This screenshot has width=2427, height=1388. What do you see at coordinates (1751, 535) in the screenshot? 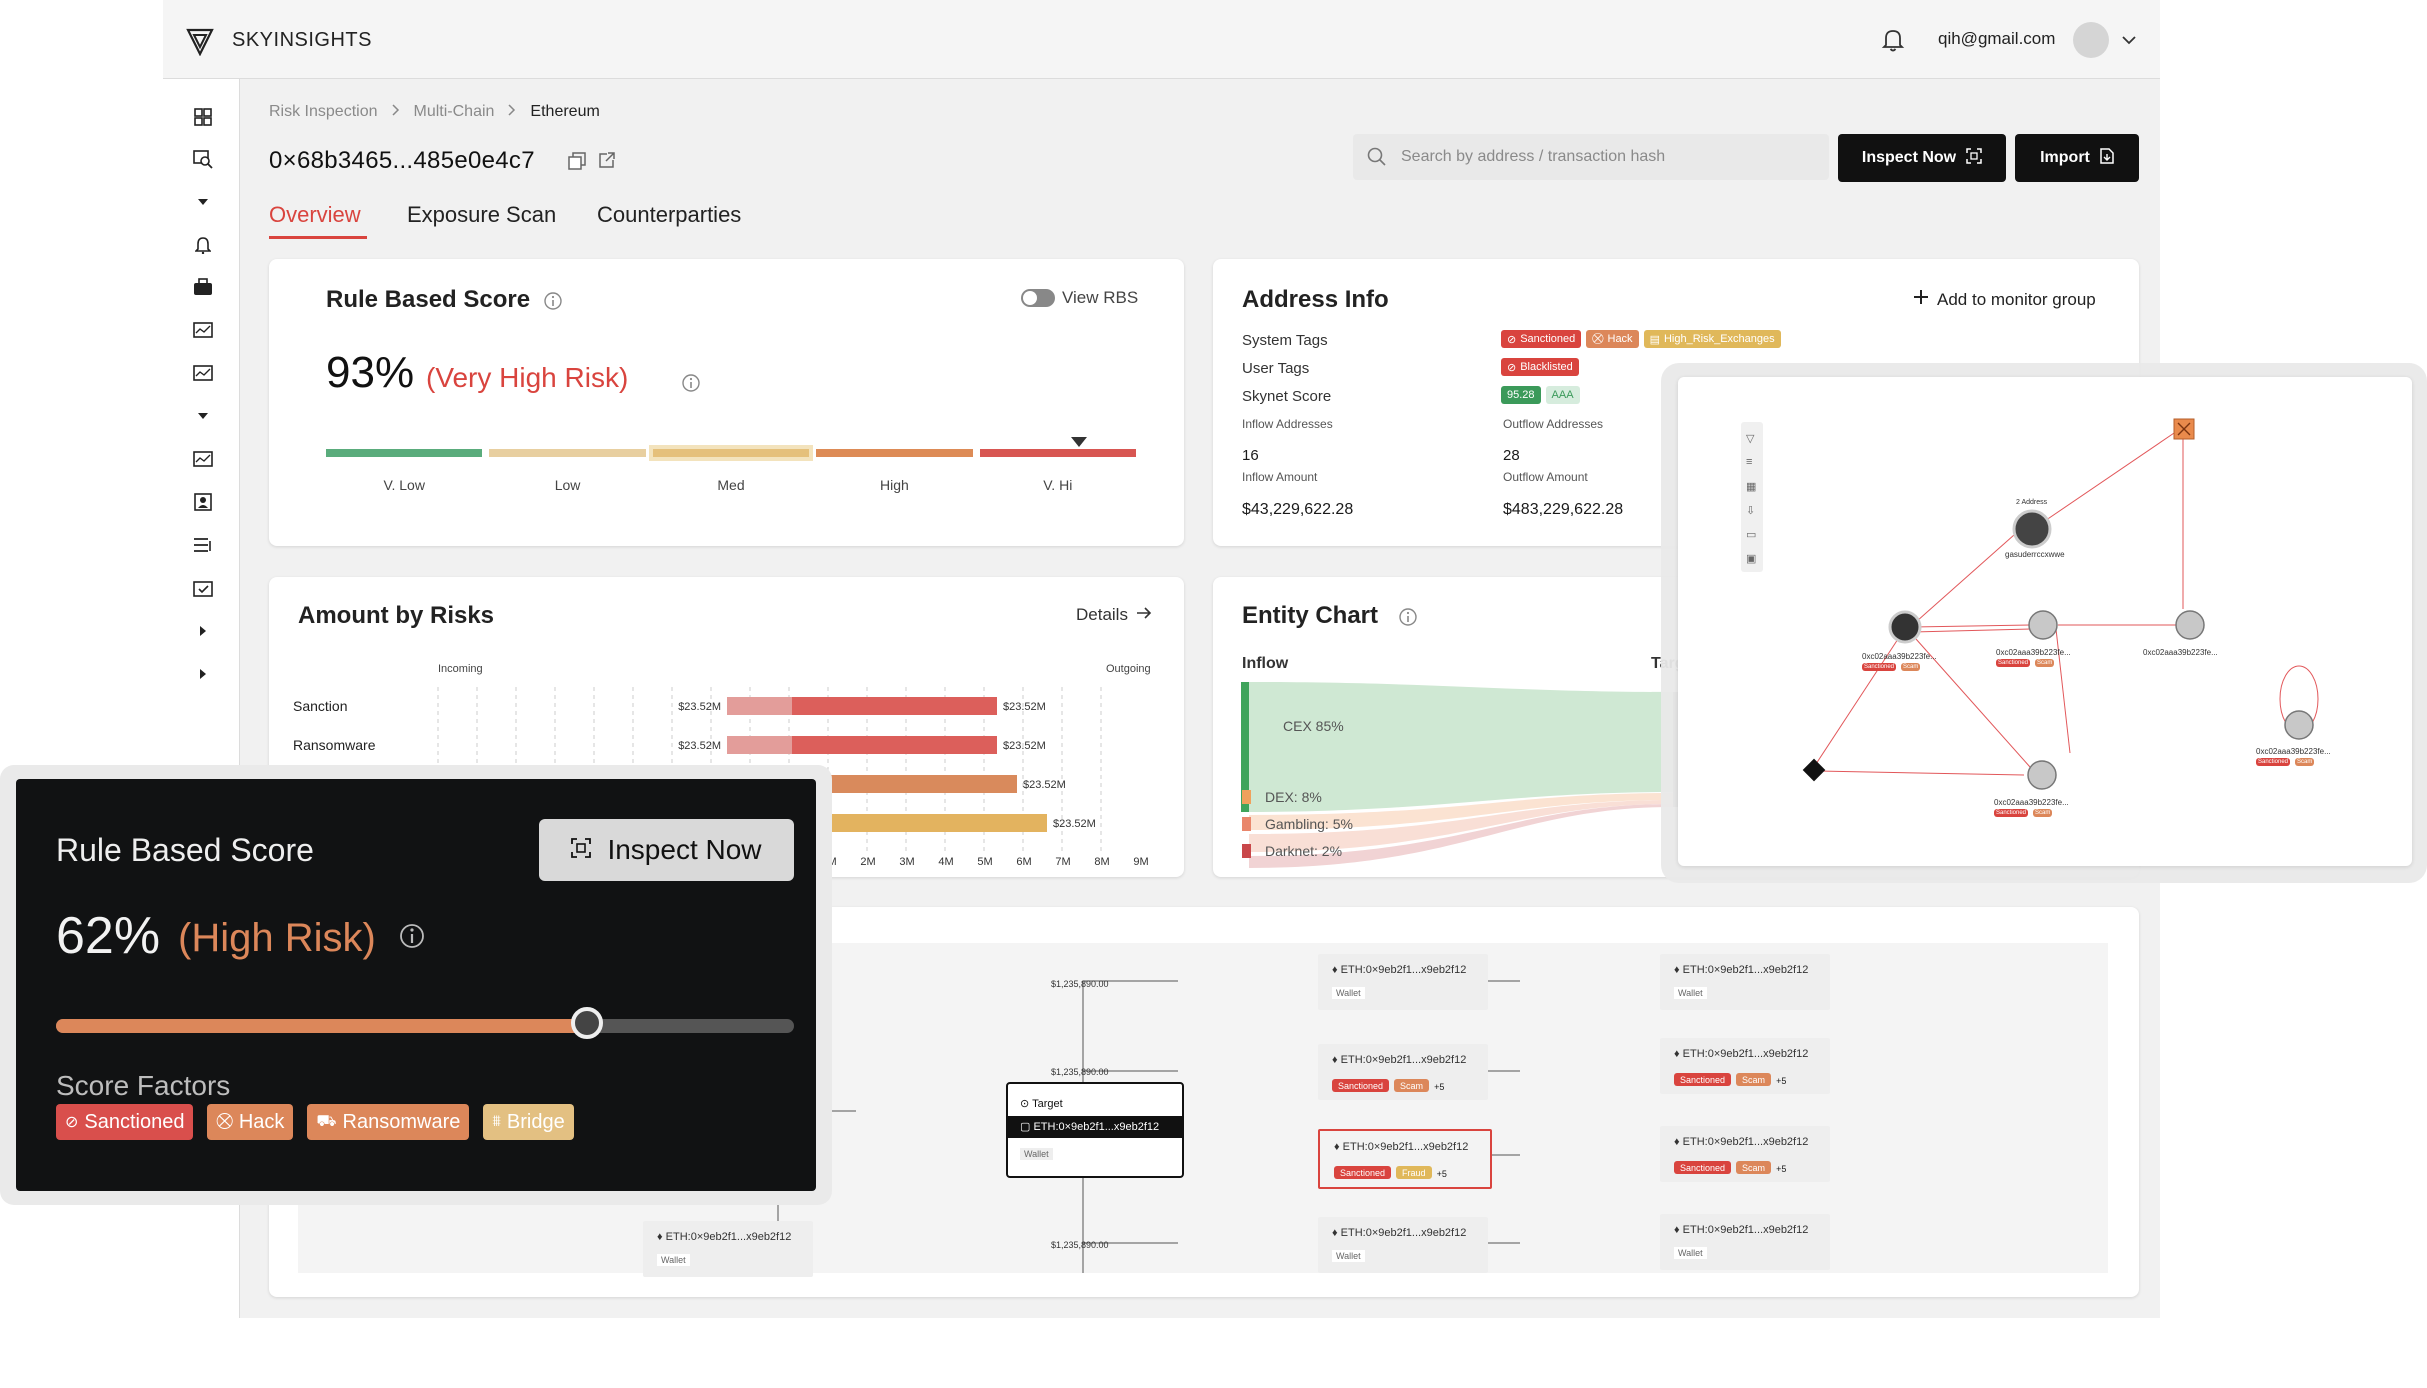
I see `folder-icon: ▭` at bounding box center [1751, 535].